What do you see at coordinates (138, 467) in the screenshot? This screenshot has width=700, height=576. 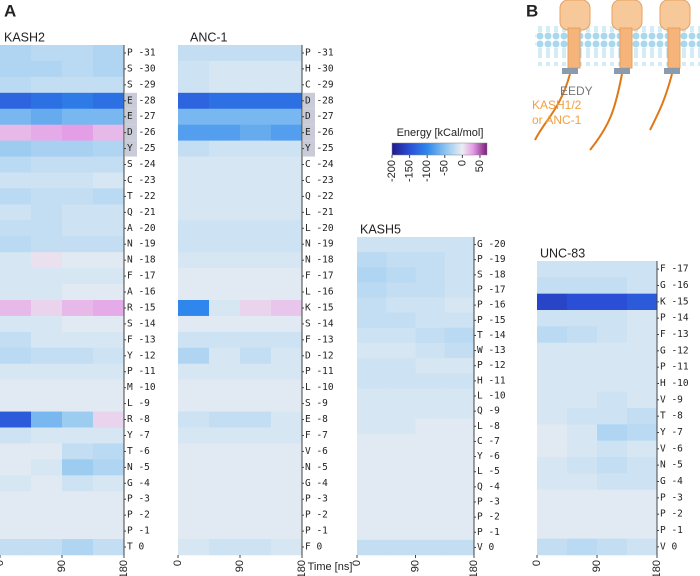 I see `row-label: N -5` at bounding box center [138, 467].